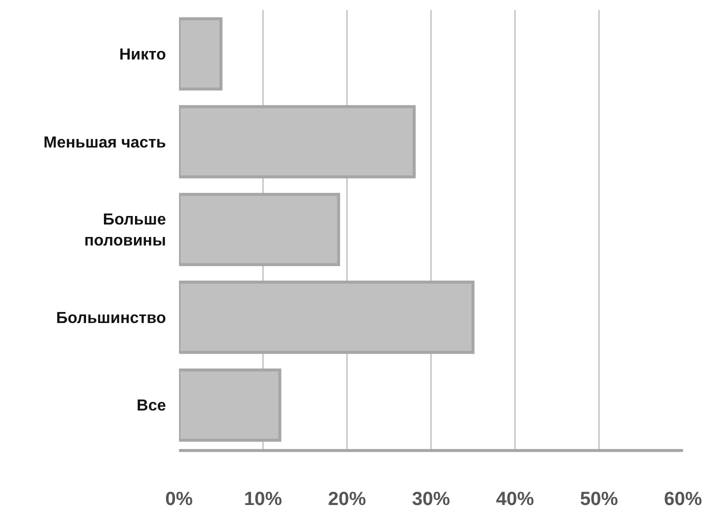  What do you see at coordinates (111, 318) in the screenshot?
I see `y-tick-label: Большинство` at bounding box center [111, 318].